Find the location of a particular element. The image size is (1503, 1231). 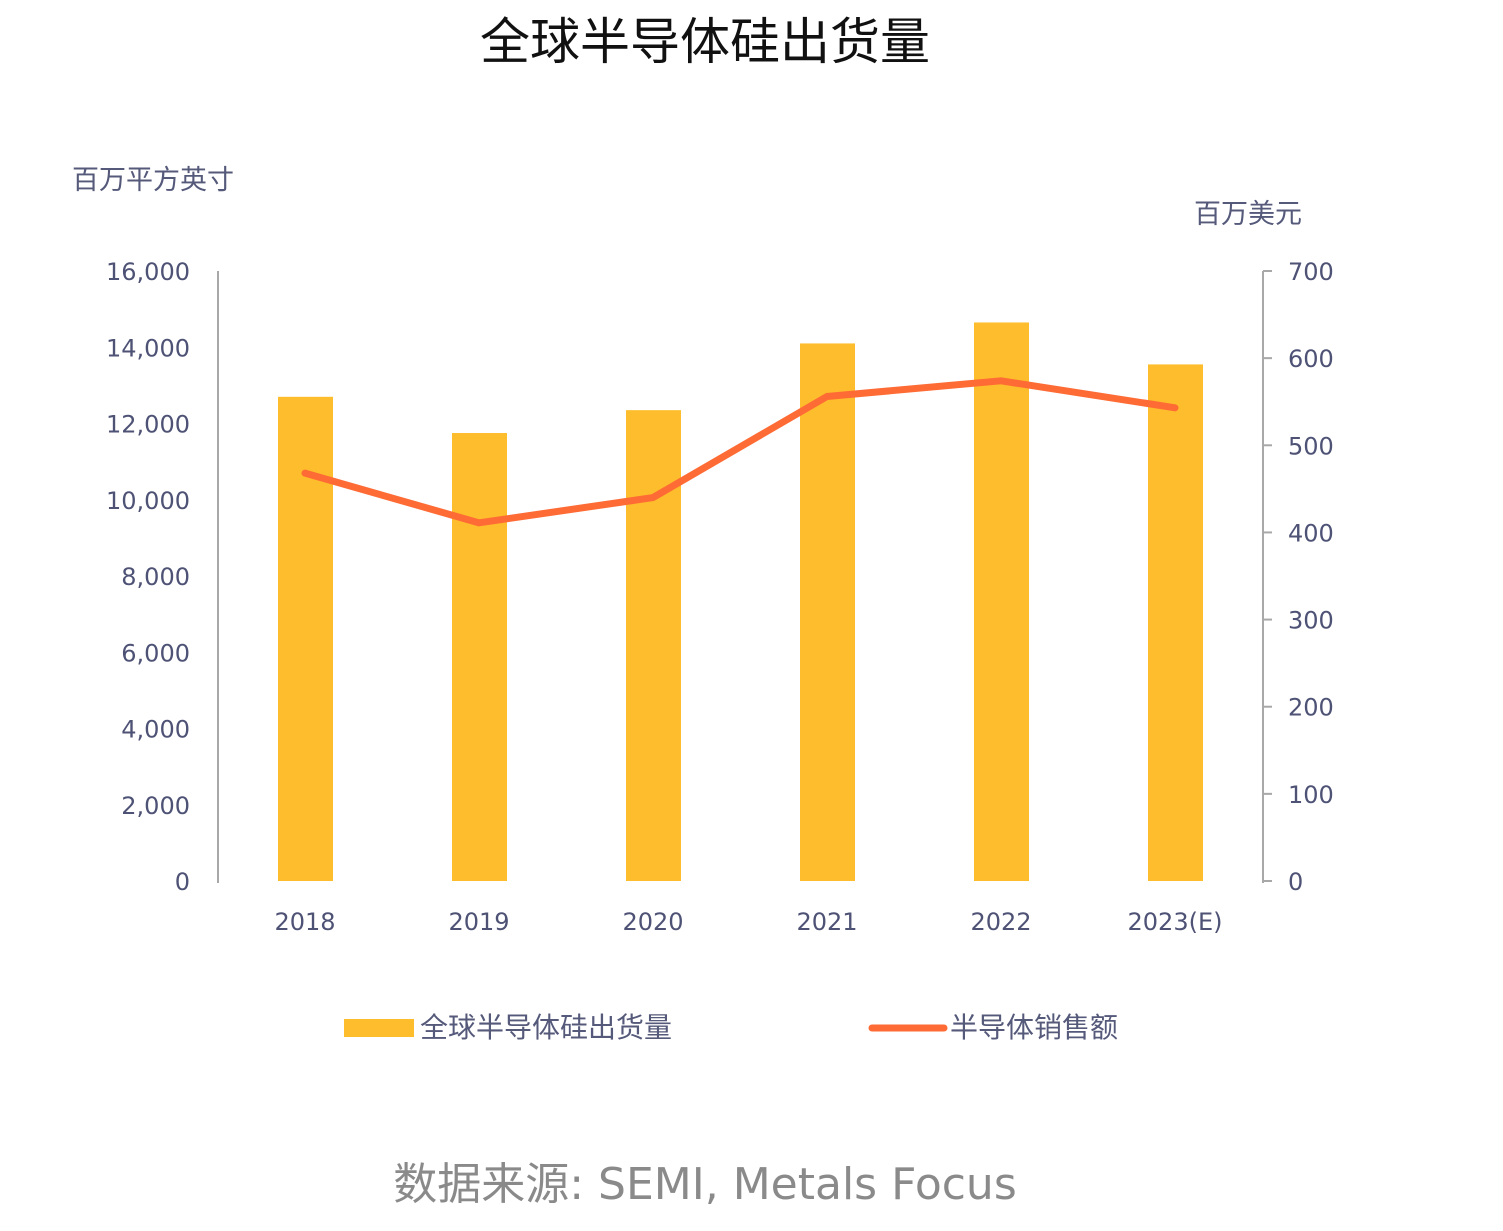

source-note: 数据来源: SEMI, Metals Focus is located at coordinates (705, 1184).